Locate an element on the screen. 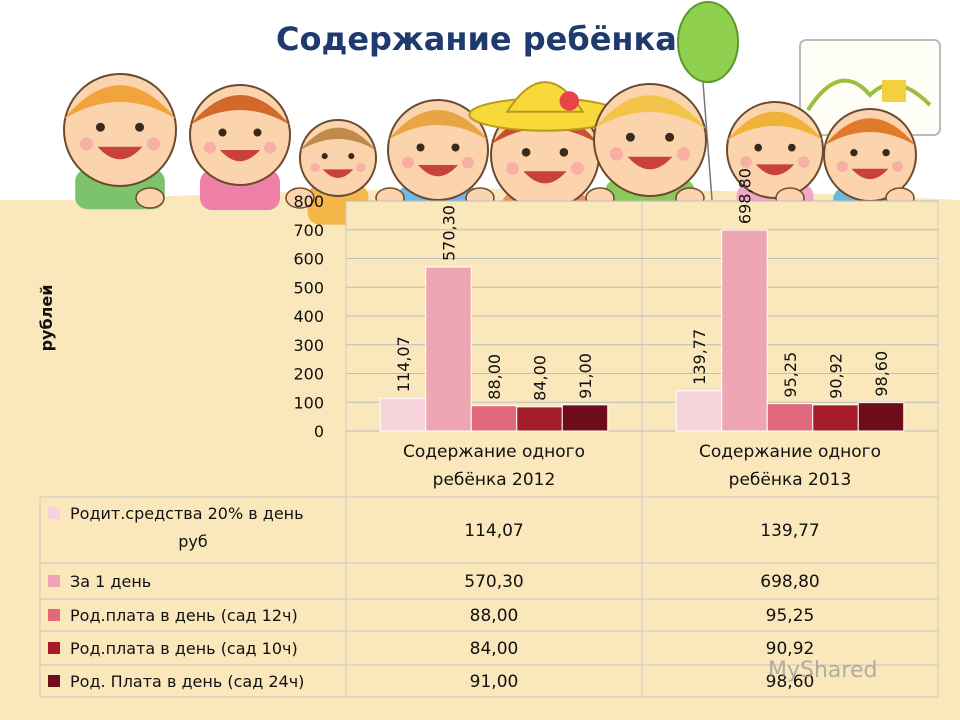  y-tick-label: 700 is located at coordinates (308, 230).